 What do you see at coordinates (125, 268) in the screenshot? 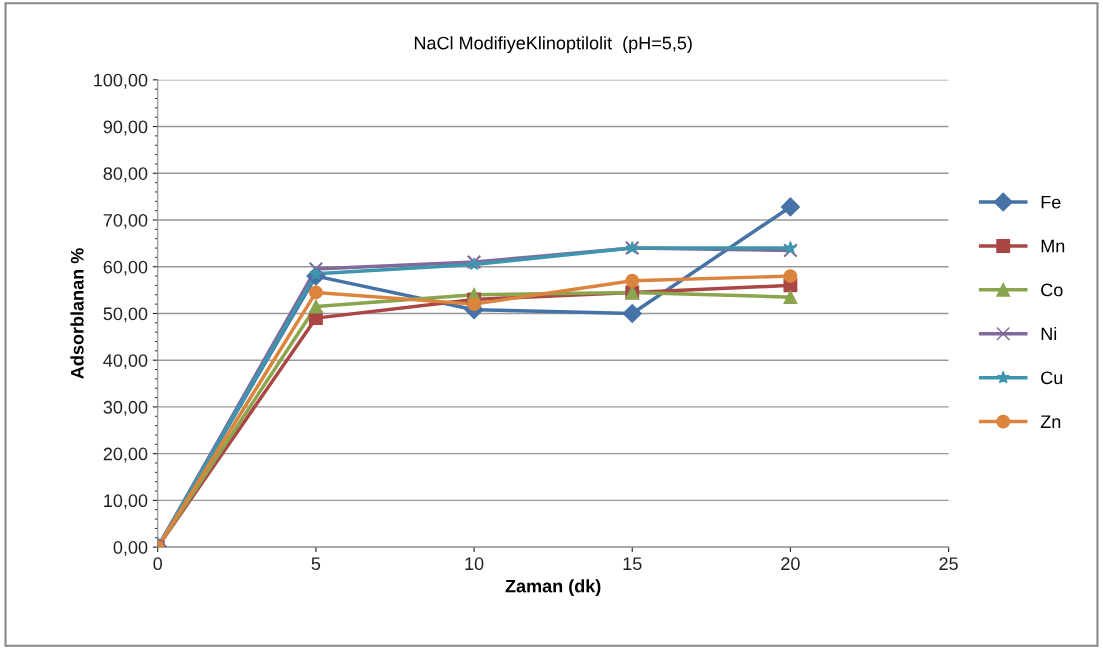
I see `y-tick-label: 60,00` at bounding box center [125, 268].